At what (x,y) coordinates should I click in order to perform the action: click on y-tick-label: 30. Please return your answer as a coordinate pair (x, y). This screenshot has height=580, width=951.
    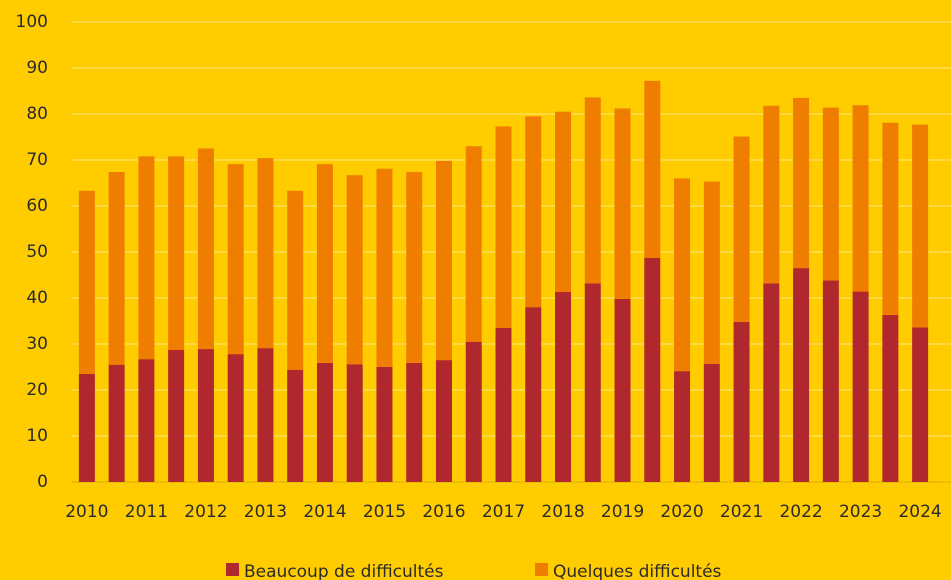
    Looking at the image, I should click on (37, 344).